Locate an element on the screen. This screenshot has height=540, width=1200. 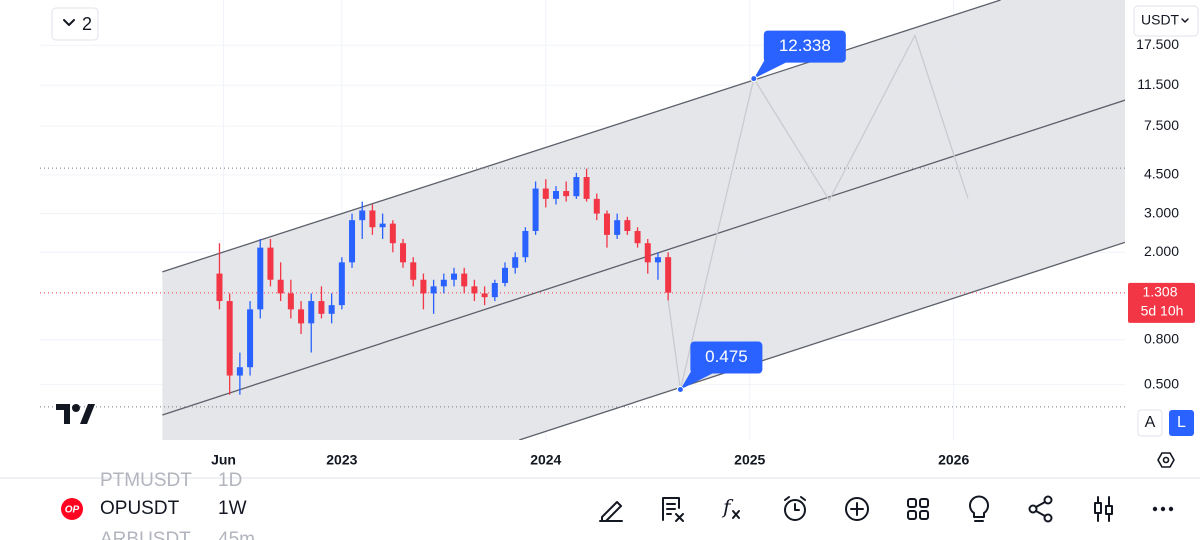
y-tick-label: 0.800 is located at coordinates (1161, 338).